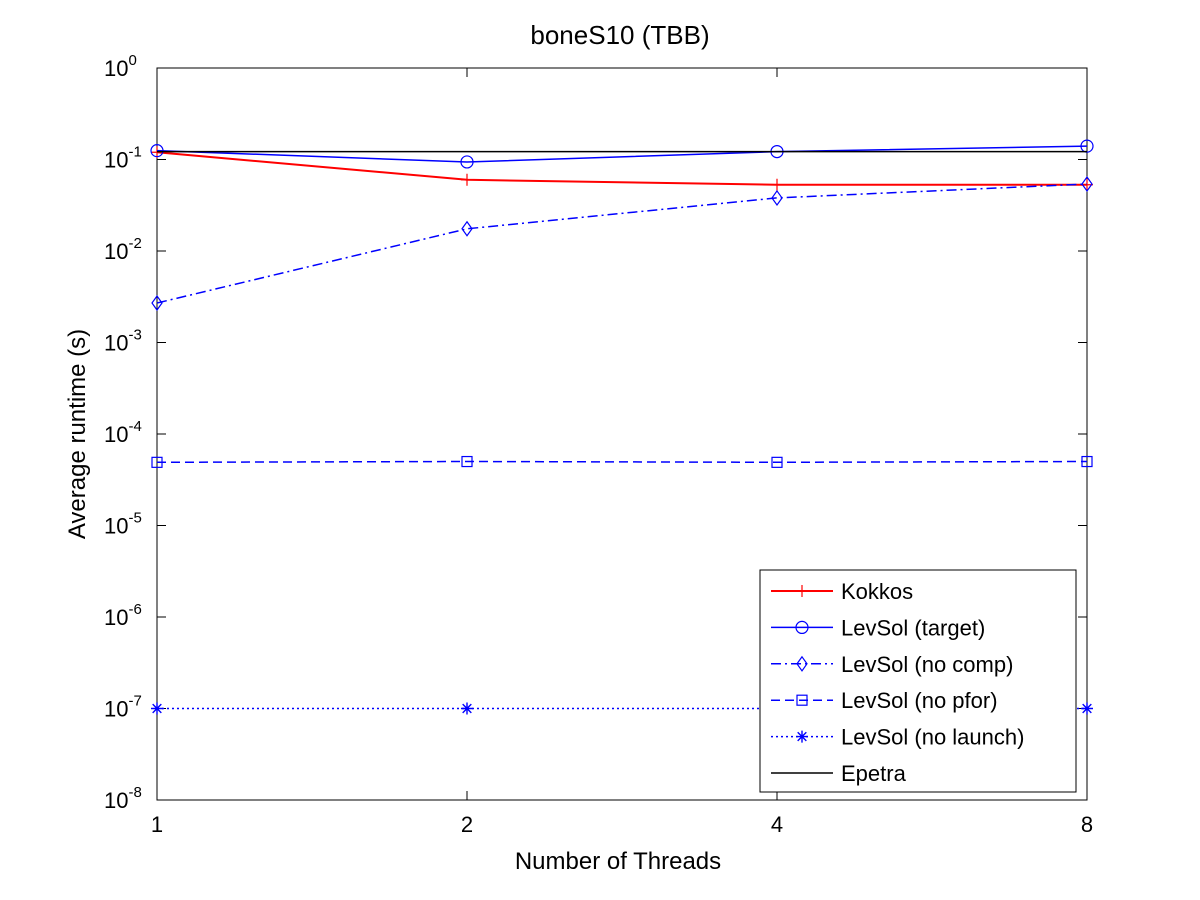 This screenshot has height=900, width=1200. I want to click on legend-entry: LevSol (no pfor), so click(884, 700).